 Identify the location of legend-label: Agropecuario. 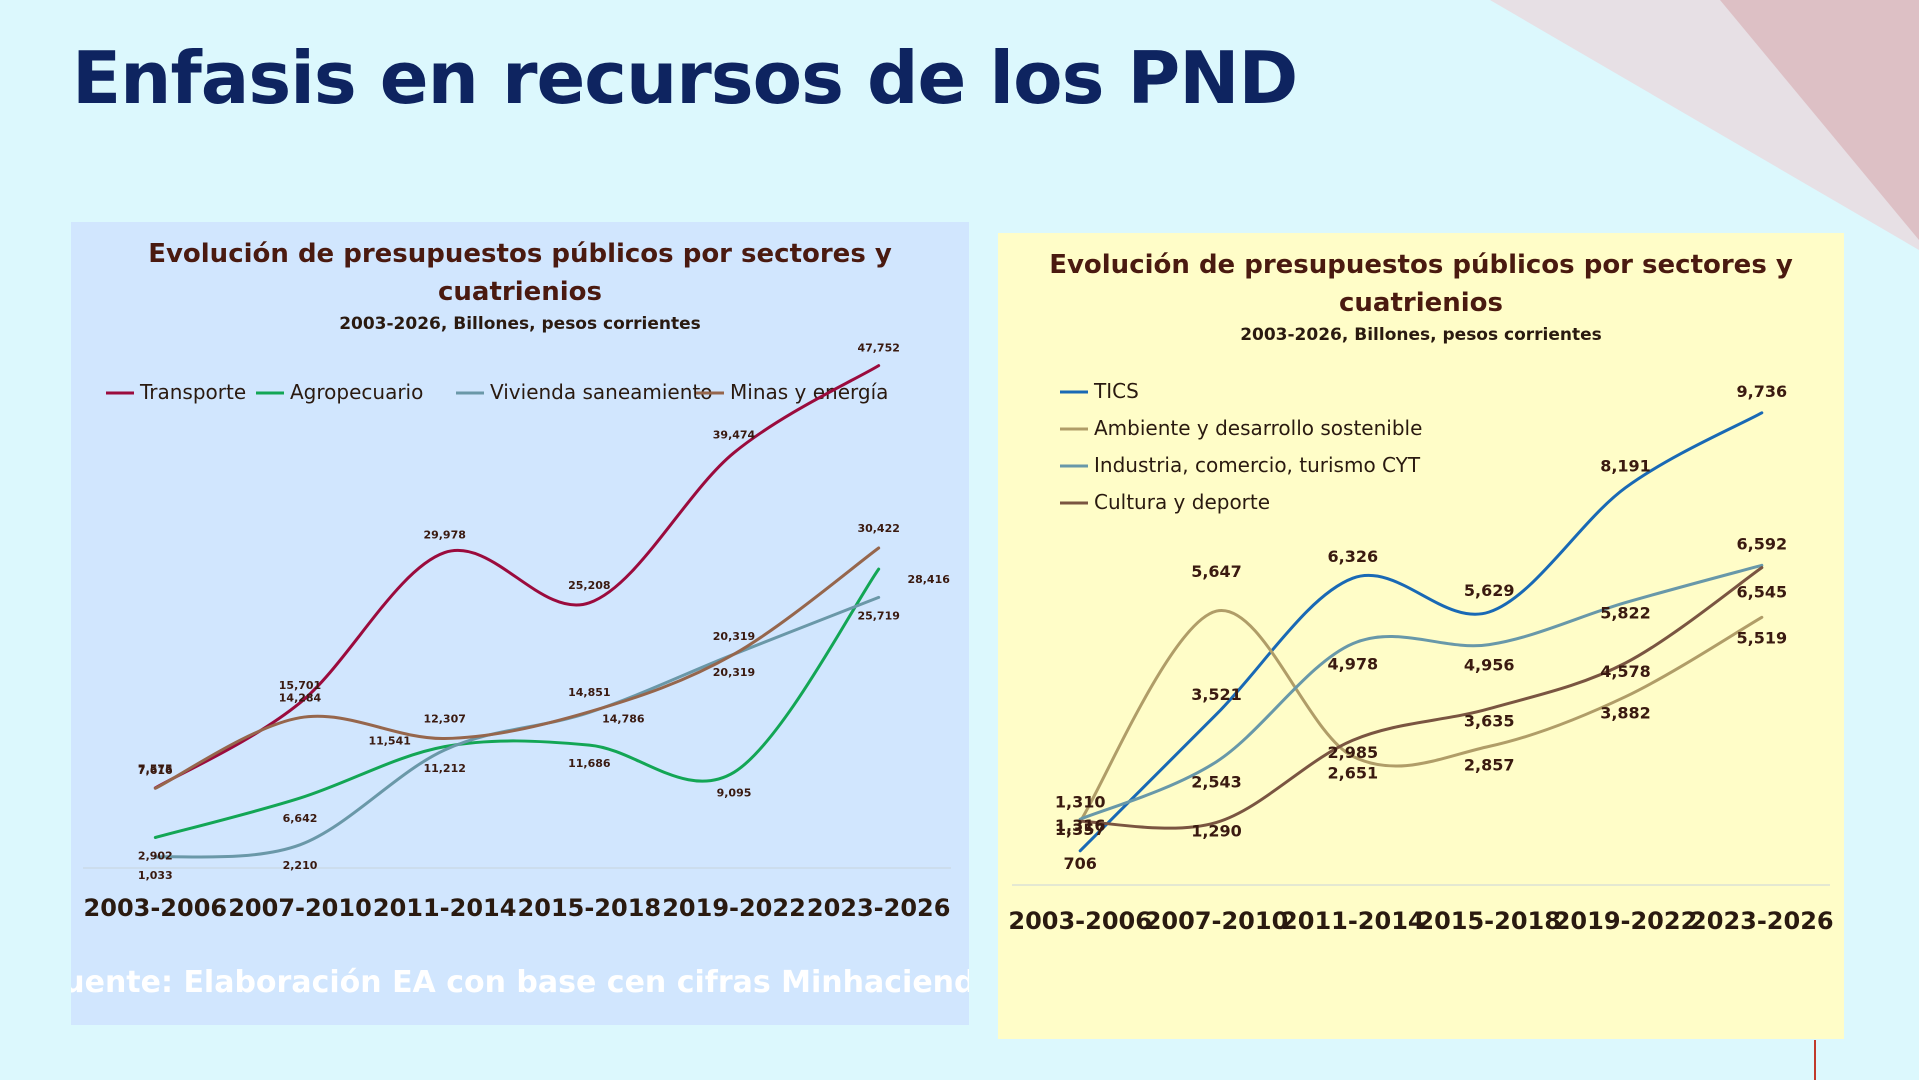
(356, 392).